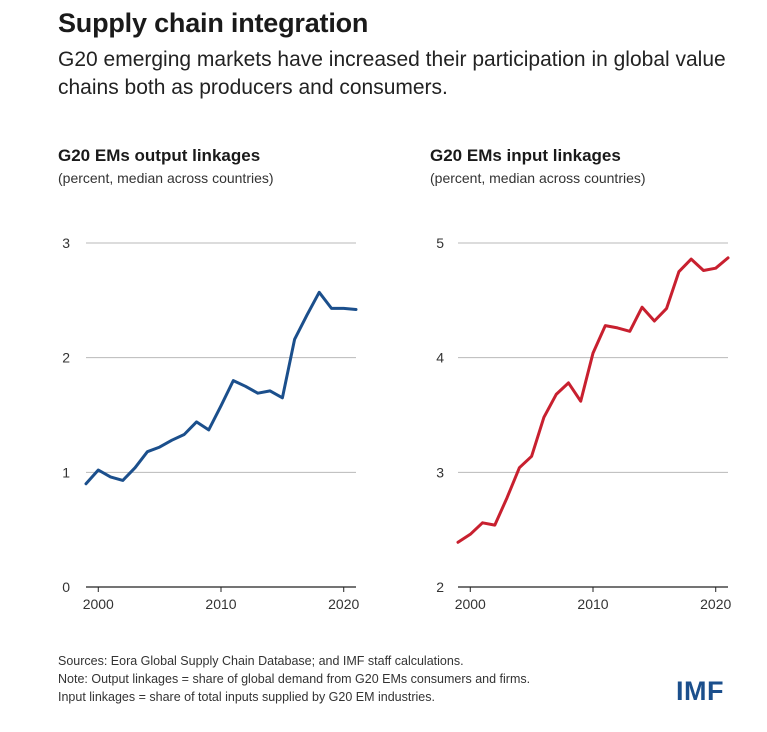 This screenshot has height=732, width=767. I want to click on left-x-tick-label: 2010, so click(220, 604).